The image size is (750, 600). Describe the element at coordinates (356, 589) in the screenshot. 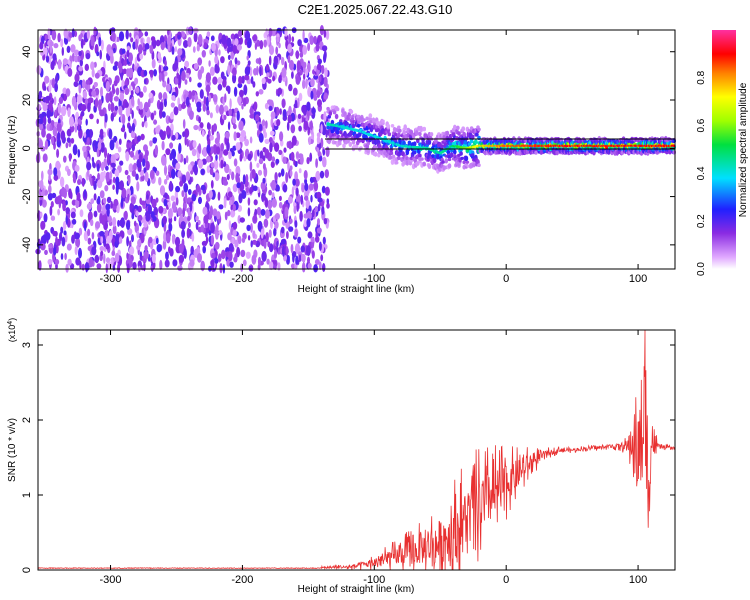

I see `snr-xlabel: Height of straight line (km)` at that location.